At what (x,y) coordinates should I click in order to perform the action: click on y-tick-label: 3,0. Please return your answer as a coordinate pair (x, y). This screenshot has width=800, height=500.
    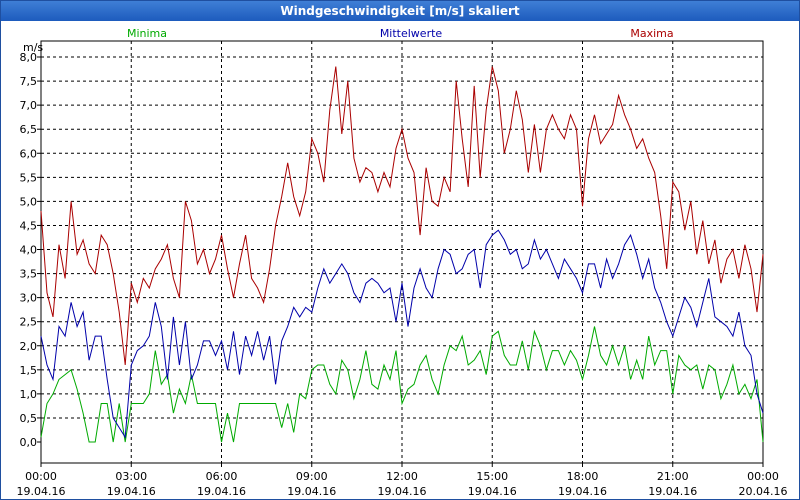
    Looking at the image, I should click on (29, 298).